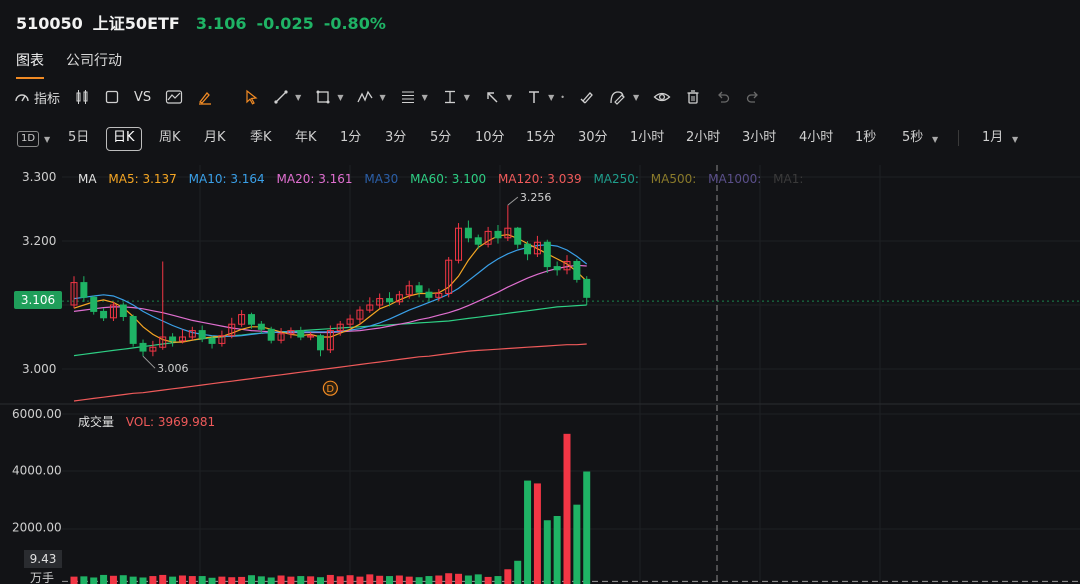 Image resolution: width=1080 pixels, height=584 pixels. What do you see at coordinates (351, 137) in the screenshot?
I see `interval-1min: 1分` at bounding box center [351, 137].